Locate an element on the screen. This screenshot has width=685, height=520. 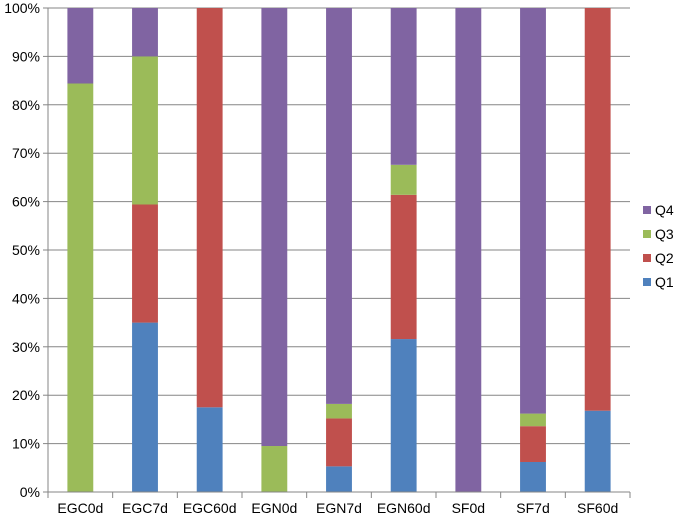
legend-label-q3: Q3 is located at coordinates (664, 234).